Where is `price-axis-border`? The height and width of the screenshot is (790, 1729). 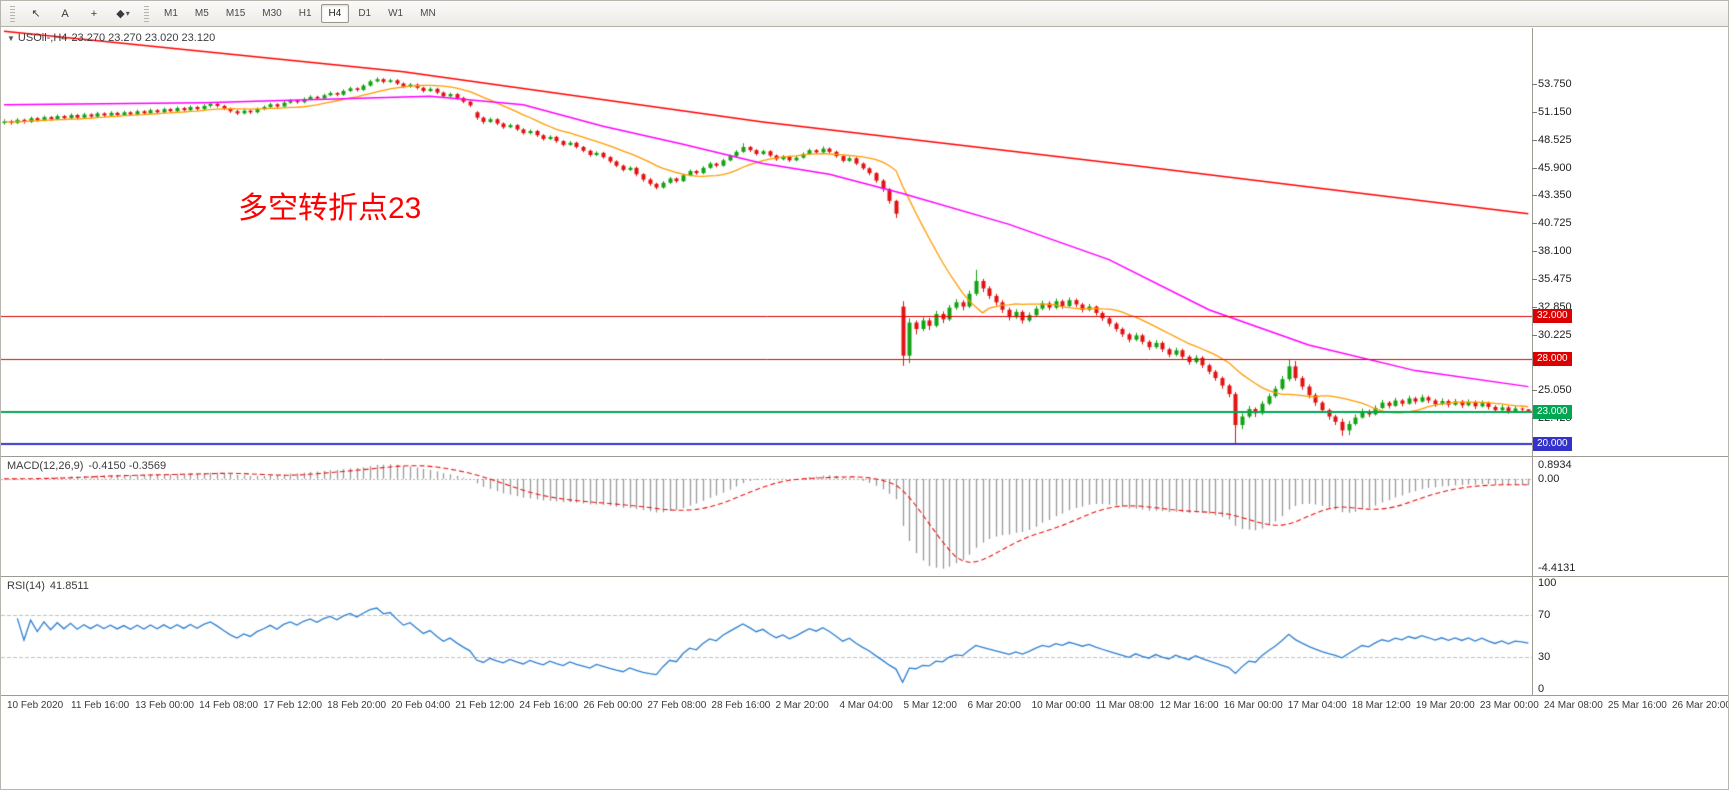
price-axis-border is located at coordinates (1532, 361).